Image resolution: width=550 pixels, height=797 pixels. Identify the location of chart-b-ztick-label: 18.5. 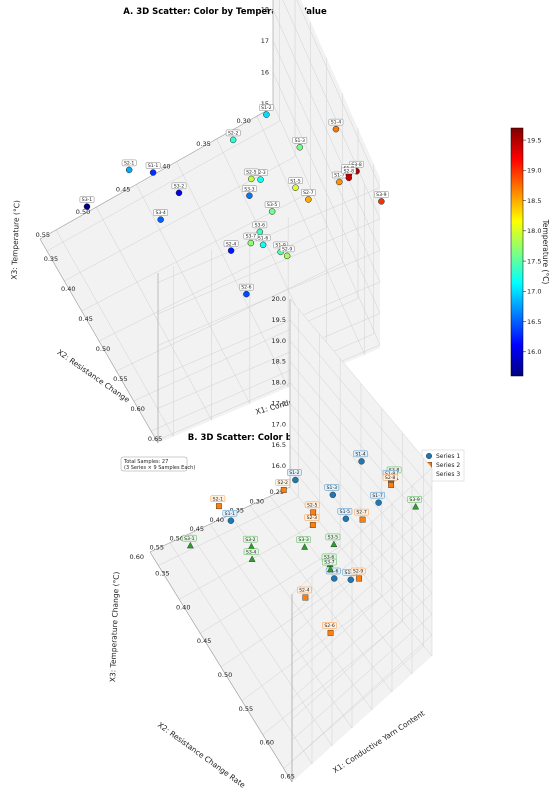
(279, 362).